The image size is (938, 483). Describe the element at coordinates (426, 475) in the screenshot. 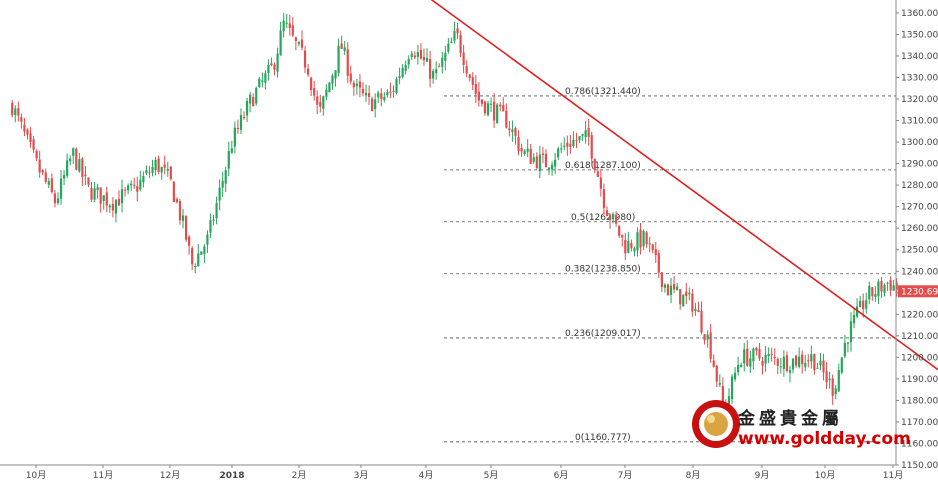

I see `x-tick-label: 4月` at that location.